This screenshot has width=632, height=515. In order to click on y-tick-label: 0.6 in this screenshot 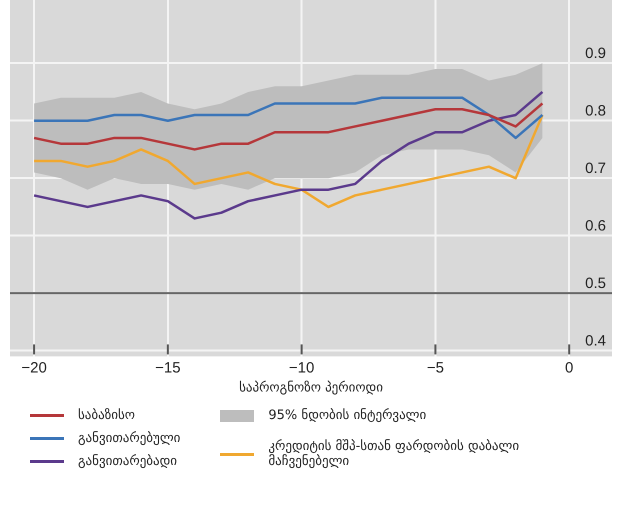, I will do `click(595, 225)`.